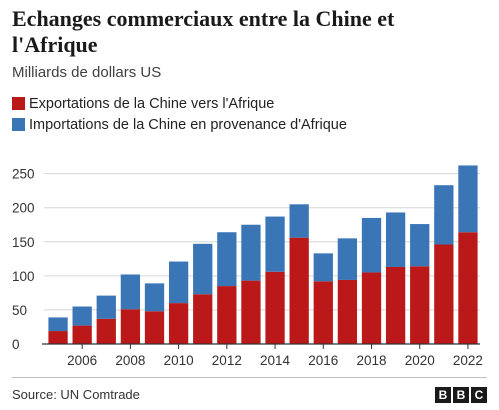  What do you see at coordinates (420, 360) in the screenshot?
I see `x-tick-label: 2020` at bounding box center [420, 360].